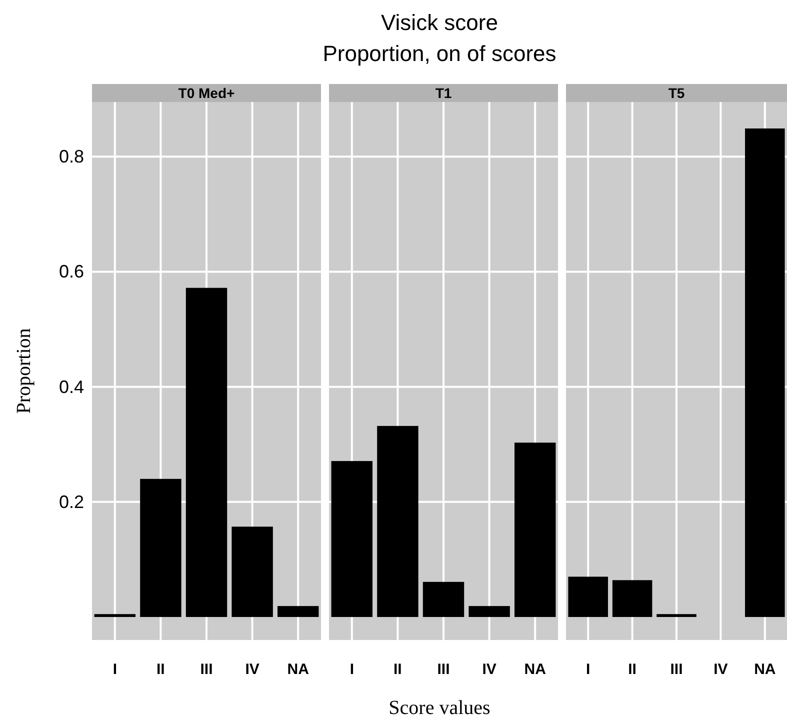  What do you see at coordinates (71, 156) in the screenshot?
I see `y-tick-label: 0.8` at bounding box center [71, 156].